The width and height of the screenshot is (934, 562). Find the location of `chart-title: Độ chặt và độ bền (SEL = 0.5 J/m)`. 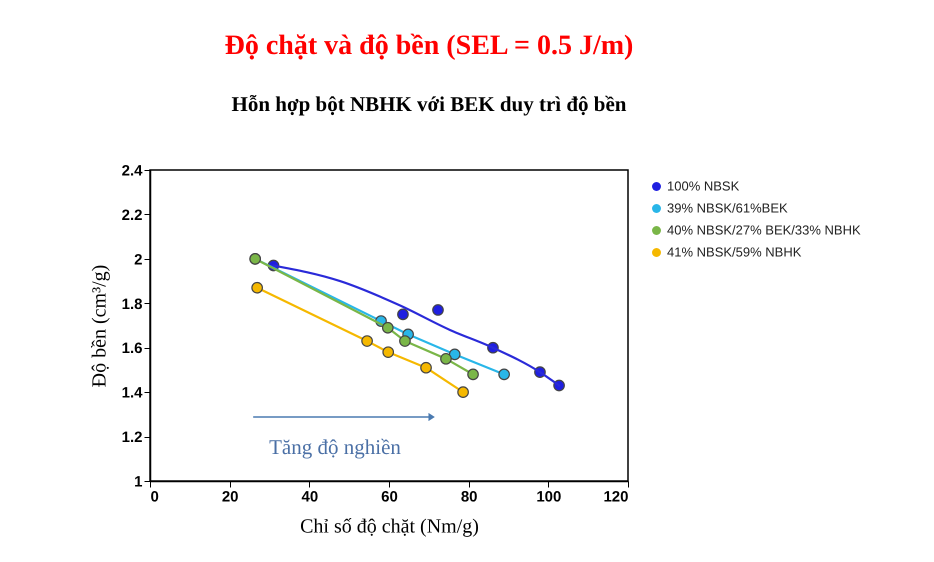

chart-title: Độ chặt và độ bền (SEL = 0.5 J/m) is located at coordinates (429, 45).